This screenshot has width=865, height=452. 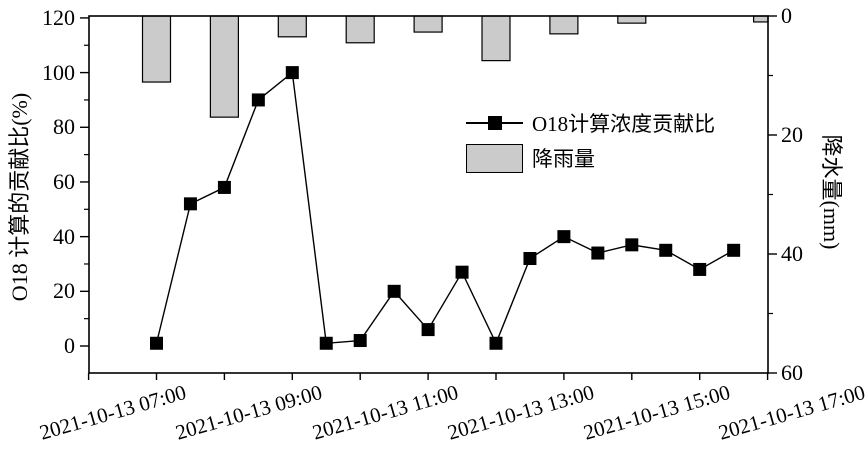 What do you see at coordinates (590, 140) in the screenshot?
I see `legend: O18计算浓度贡献比 降雨量` at bounding box center [590, 140].